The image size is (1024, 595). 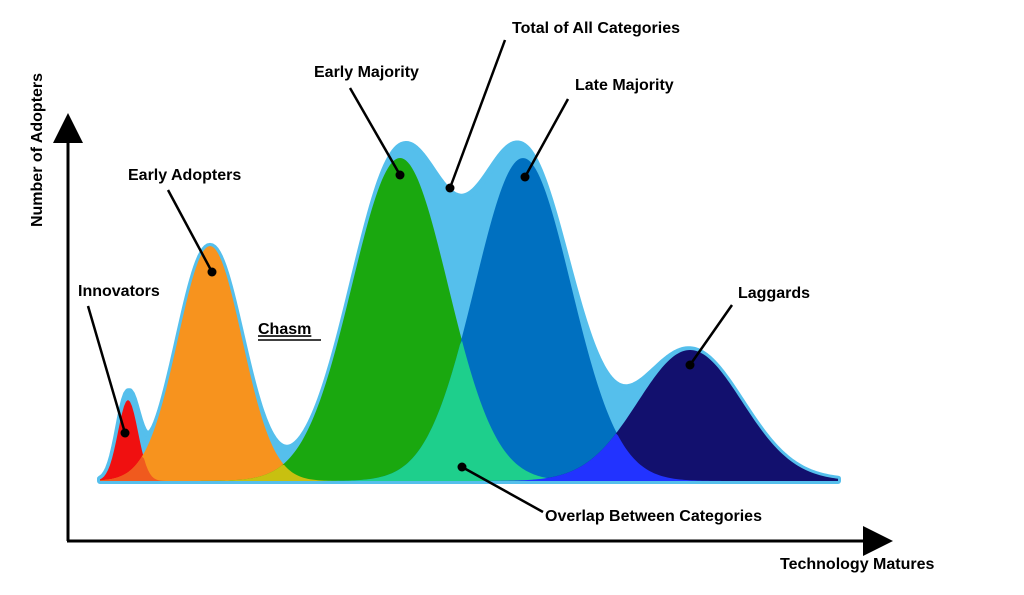 I want to click on label: Innovators, so click(x=119, y=291).